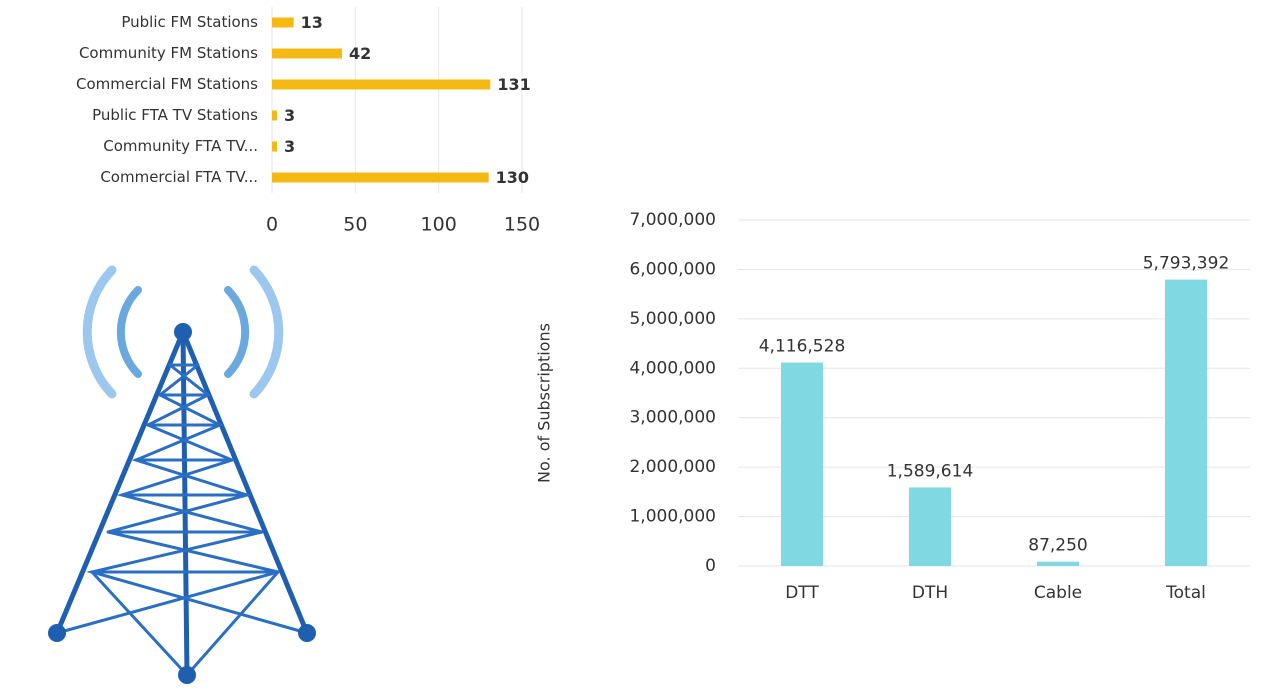 This screenshot has width=1262, height=688. Describe the element at coordinates (513, 84) in the screenshot. I see `value-label: 131` at that location.